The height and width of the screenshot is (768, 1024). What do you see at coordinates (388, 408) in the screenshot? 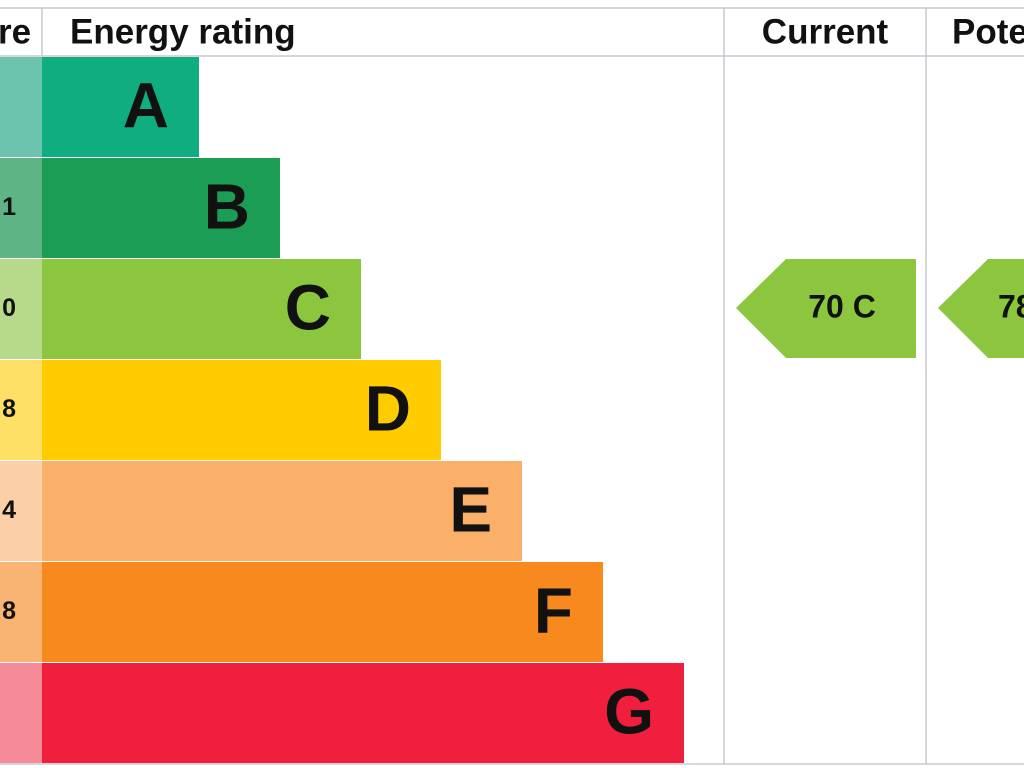
I see `band-letter: D` at bounding box center [388, 408].